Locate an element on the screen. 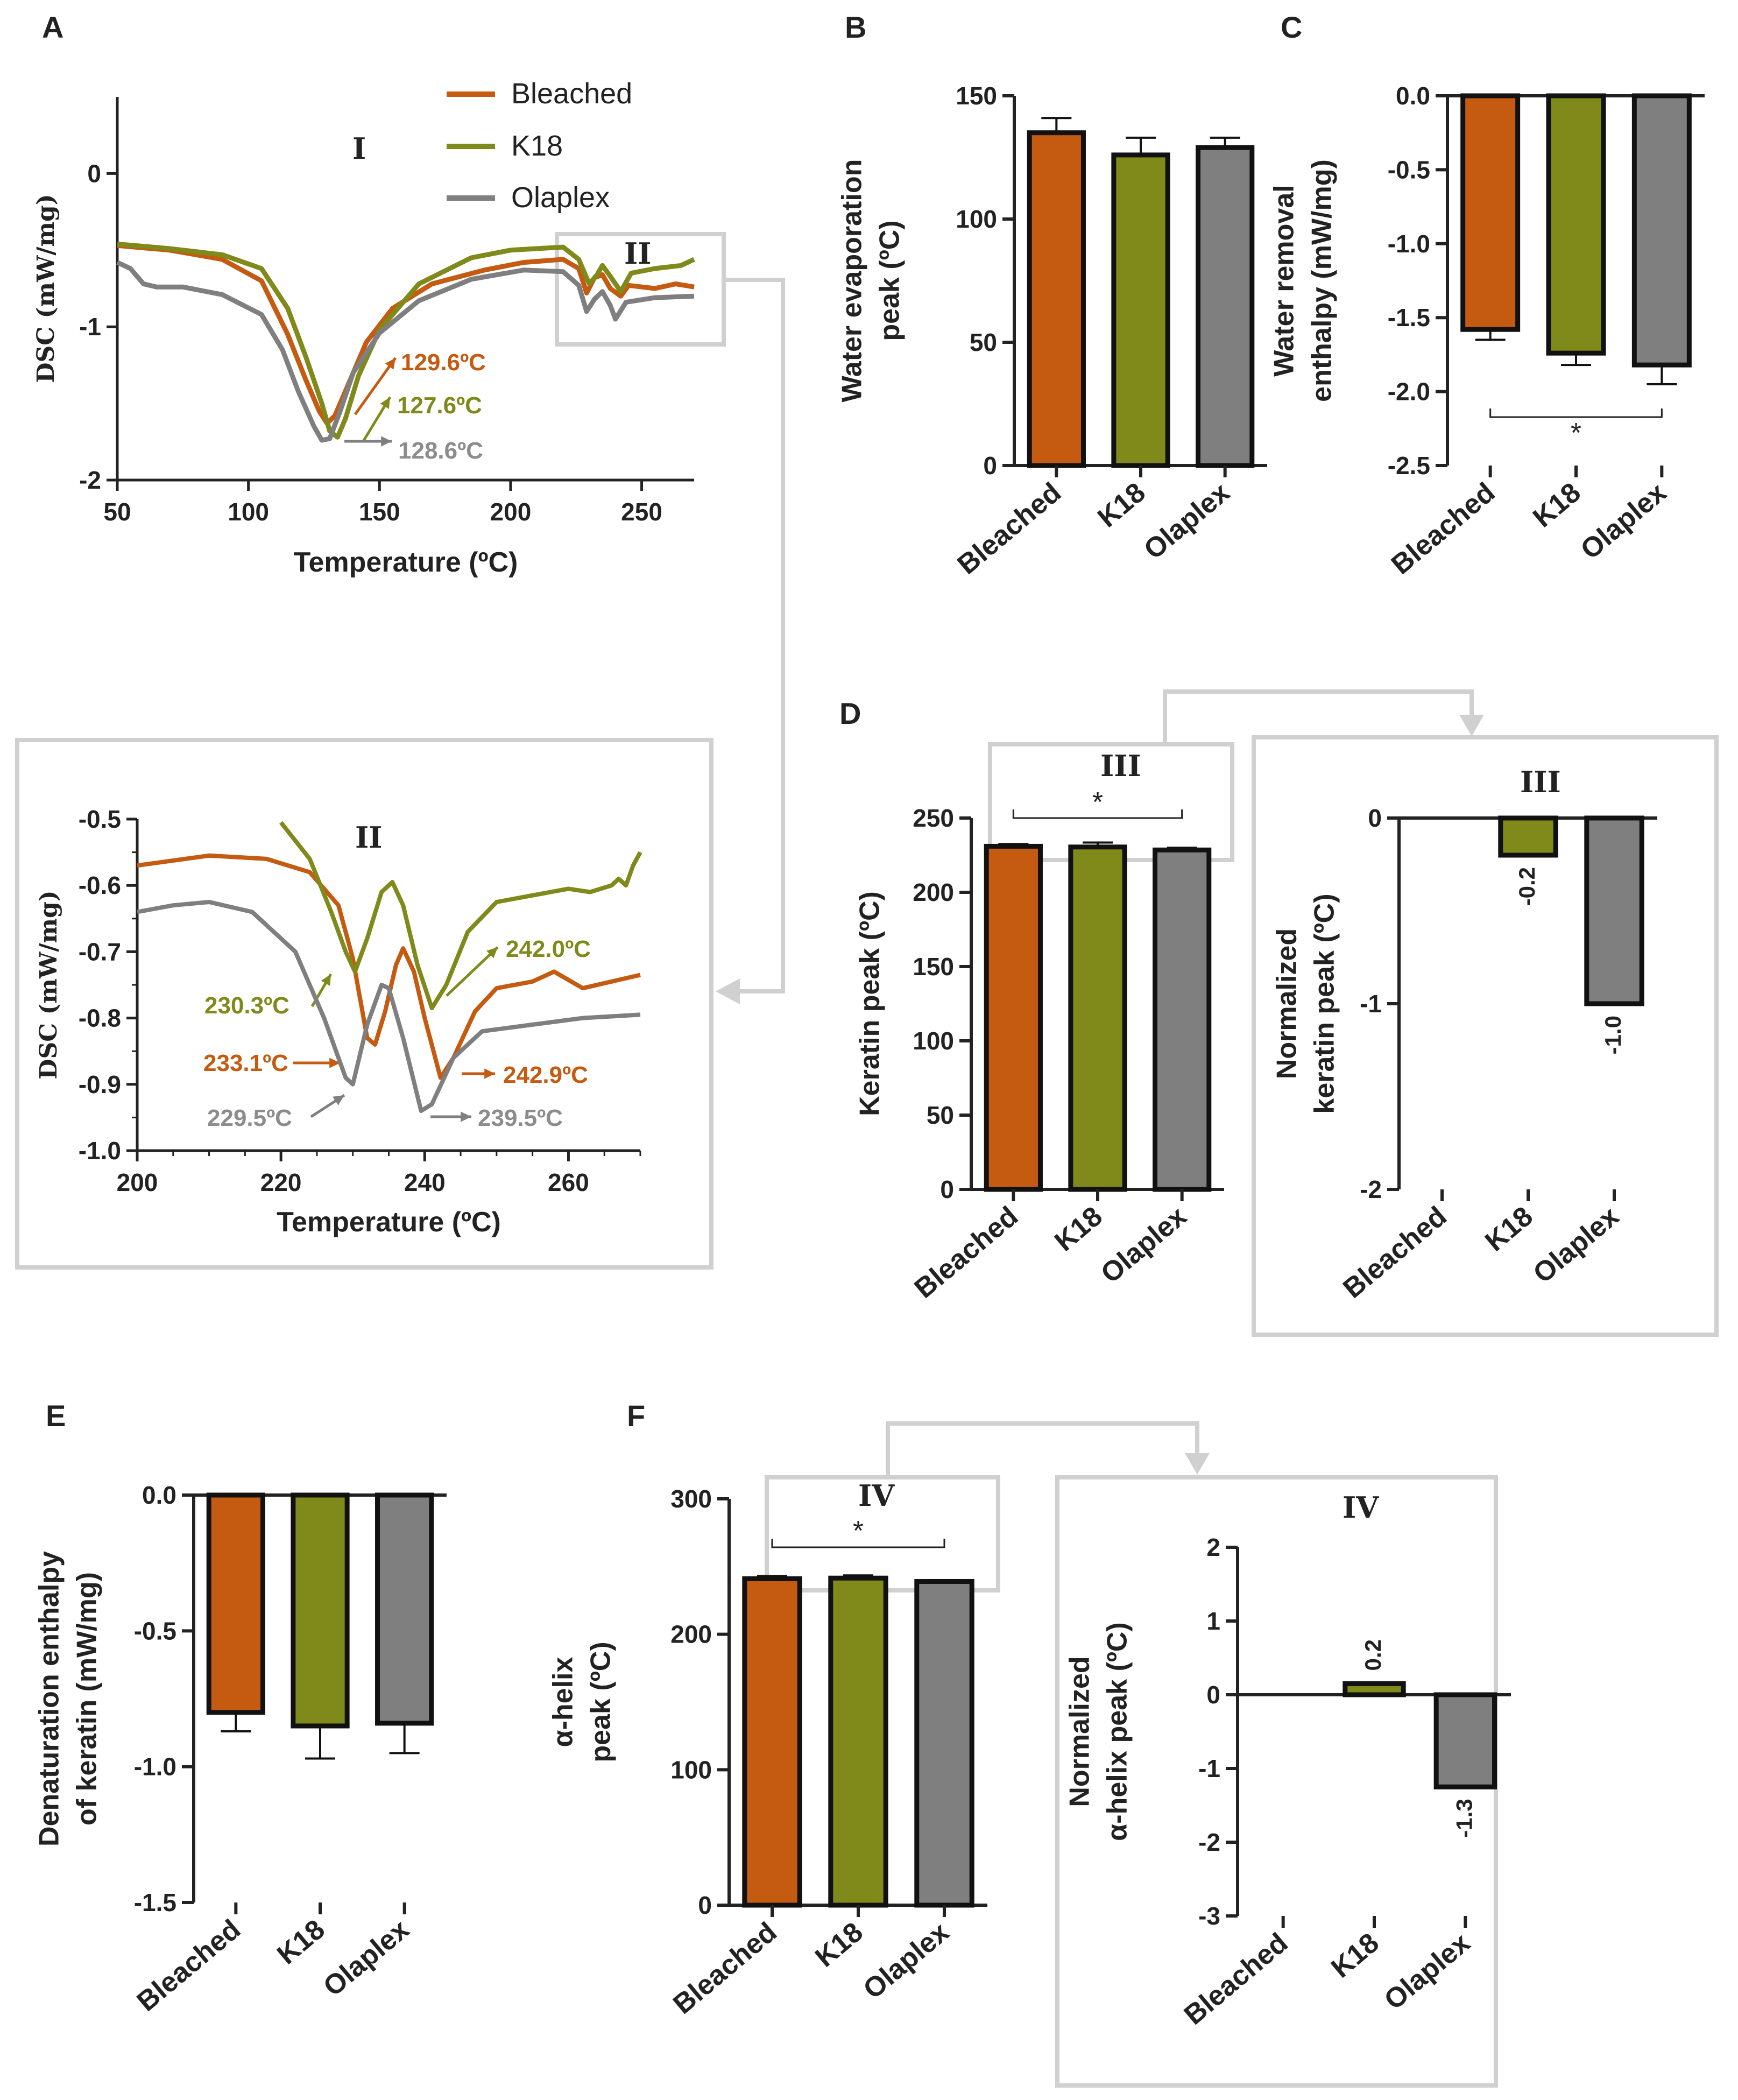 This screenshot has height=2100, width=1738. inset-region-label-iv: IV is located at coordinates (1361, 1507).